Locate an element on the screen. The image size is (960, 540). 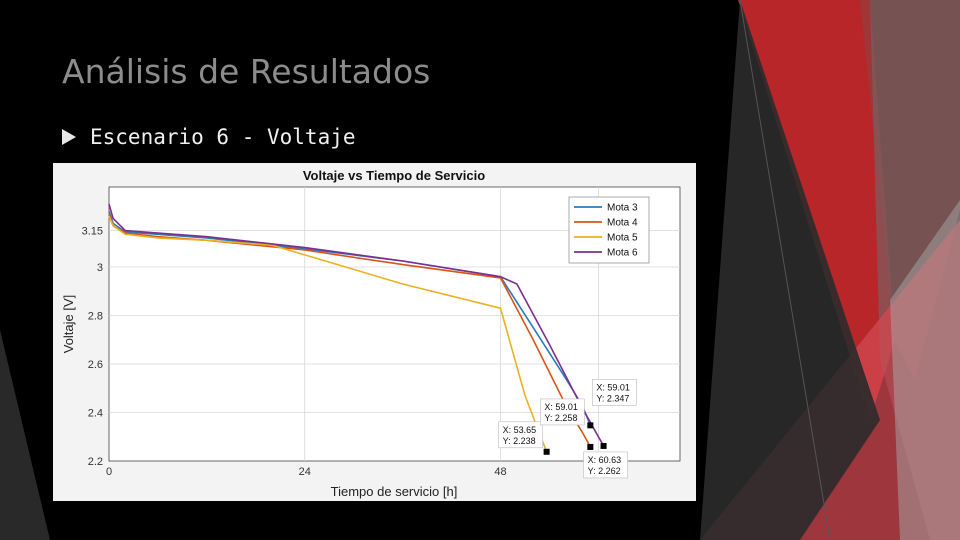
legend: Mota 3 Mota 4 Mota 5 Mota 6 is located at coordinates (609, 230).